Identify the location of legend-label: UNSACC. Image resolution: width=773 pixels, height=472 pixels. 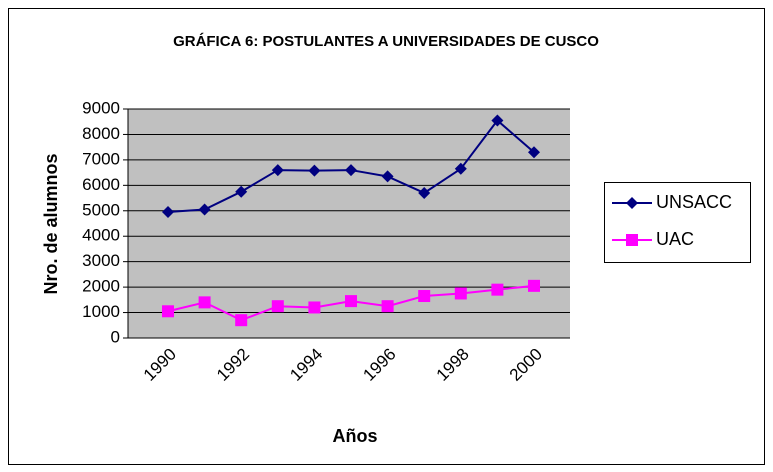
(694, 202).